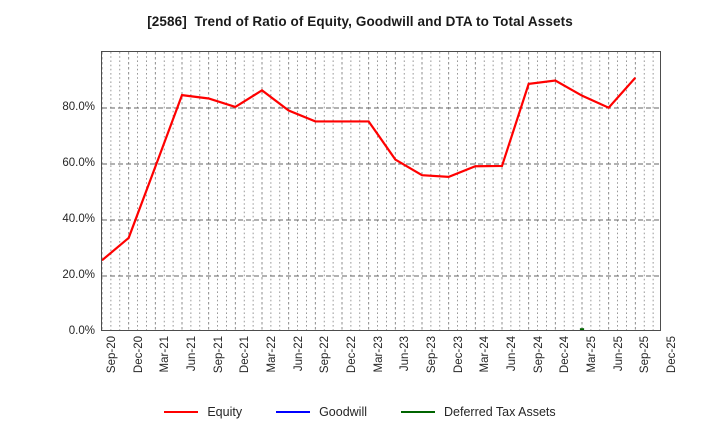 This screenshot has height=440, width=720. Describe the element at coordinates (538, 355) in the screenshot. I see `x-axis-tick-label: Sep-24` at that location.